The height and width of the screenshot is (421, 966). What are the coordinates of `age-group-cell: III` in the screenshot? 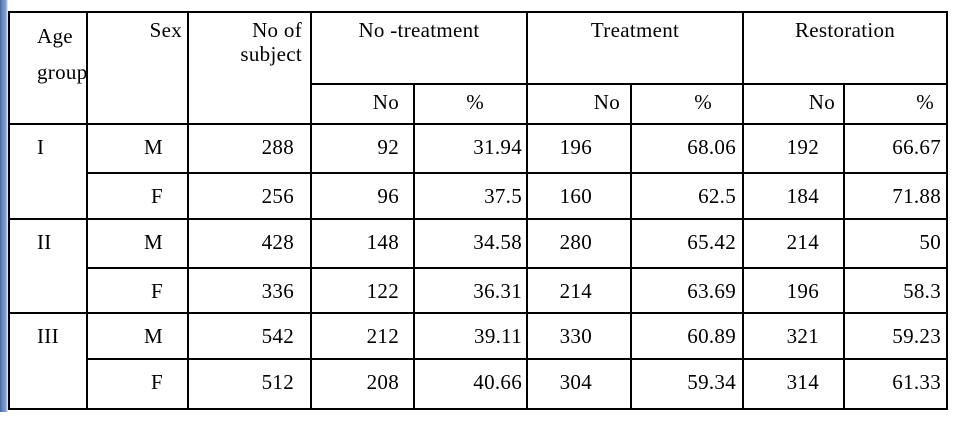 It's located at (48, 361).